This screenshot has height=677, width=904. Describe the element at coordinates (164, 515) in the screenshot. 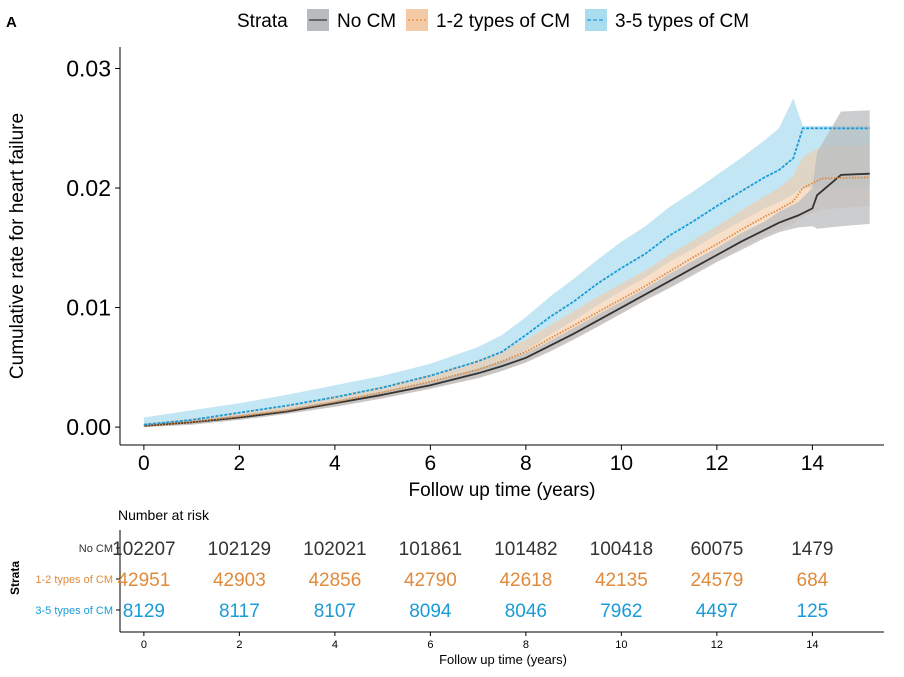

I see `risk-table-title: Number at risk` at that location.